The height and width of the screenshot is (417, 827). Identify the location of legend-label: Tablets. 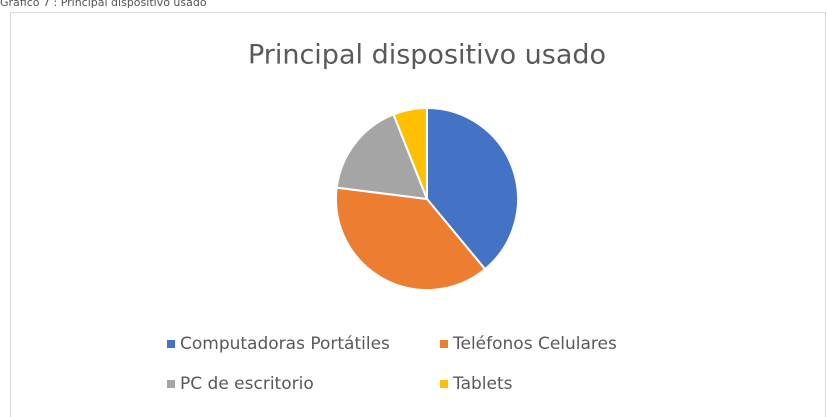
(482, 384).